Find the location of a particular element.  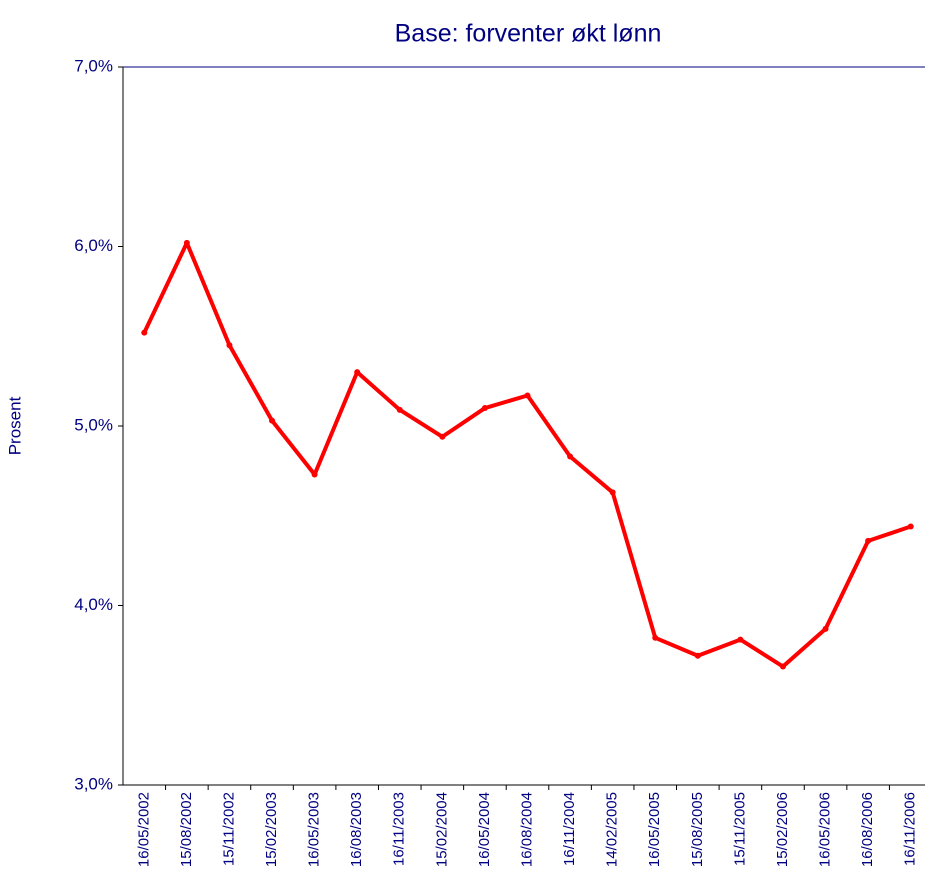

x-tick-label: 15/02/2003 is located at coordinates (271, 829).